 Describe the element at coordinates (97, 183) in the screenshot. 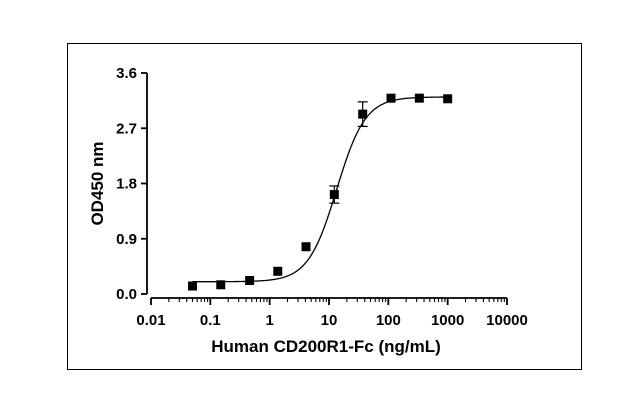

I see `y-axis-title: OD450 nm` at that location.